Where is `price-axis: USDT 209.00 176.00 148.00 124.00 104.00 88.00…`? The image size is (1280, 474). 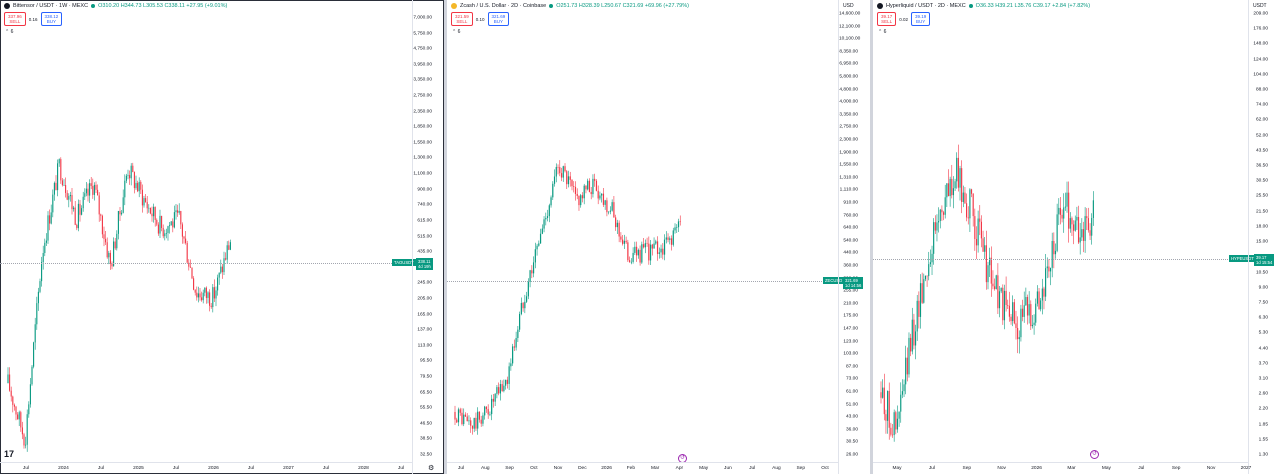
price-axis: USDT 209.00 176.00 148.00 124.00 104.00 88.00… is located at coordinates (1264, 237).